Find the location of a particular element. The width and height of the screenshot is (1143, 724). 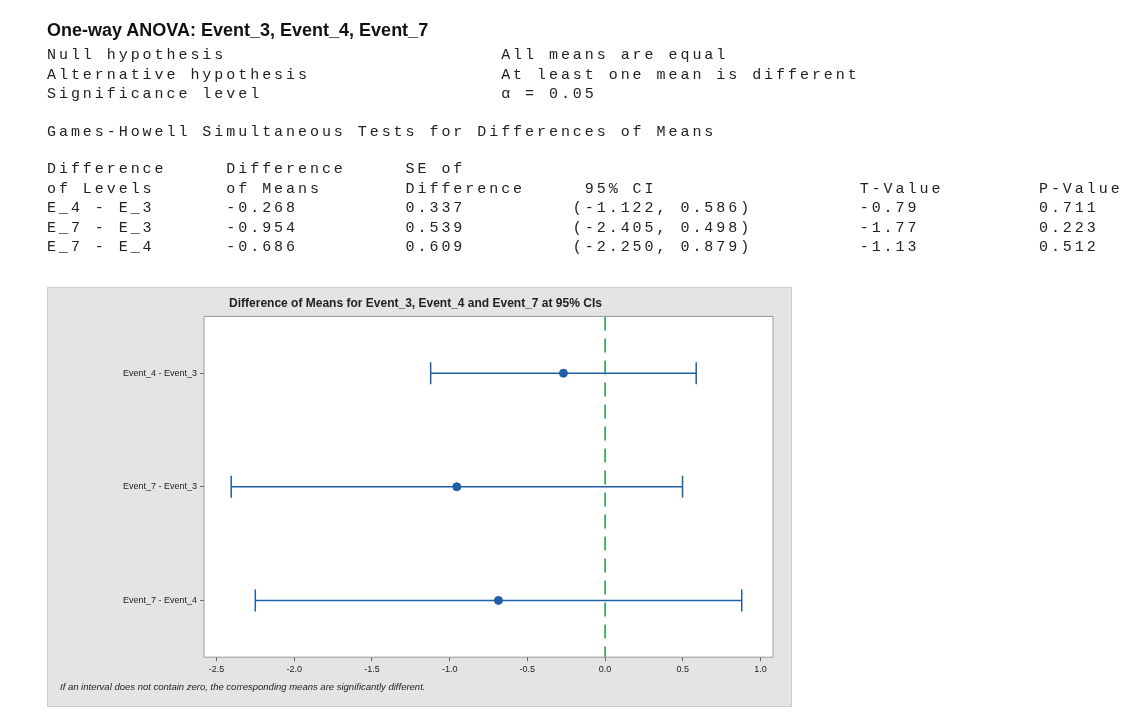

text: E_7 - E_3 -0.954 0.539 (-2.405, 0.498) -1.77 0.223 is located at coordinates (573, 228).